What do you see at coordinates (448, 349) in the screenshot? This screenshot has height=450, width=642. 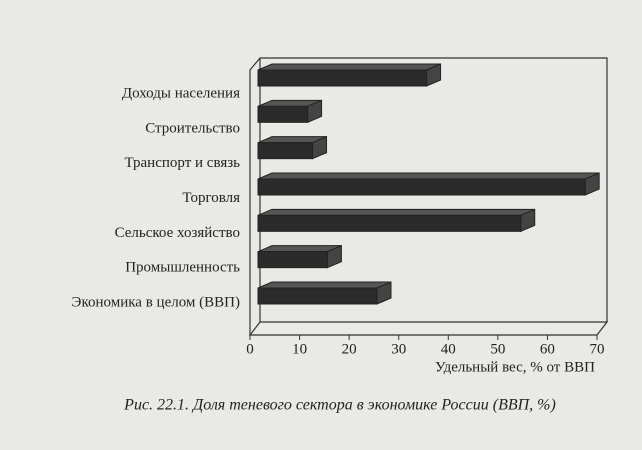 I see `x-tick-label: 40` at bounding box center [448, 349].